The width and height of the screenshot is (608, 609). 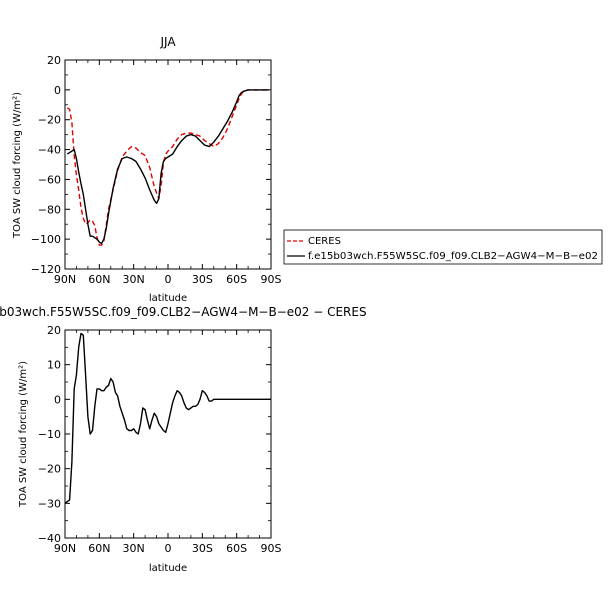 What do you see at coordinates (168, 548) in the screenshot?
I see `bottom-x-tick-label: 0` at bounding box center [168, 548].